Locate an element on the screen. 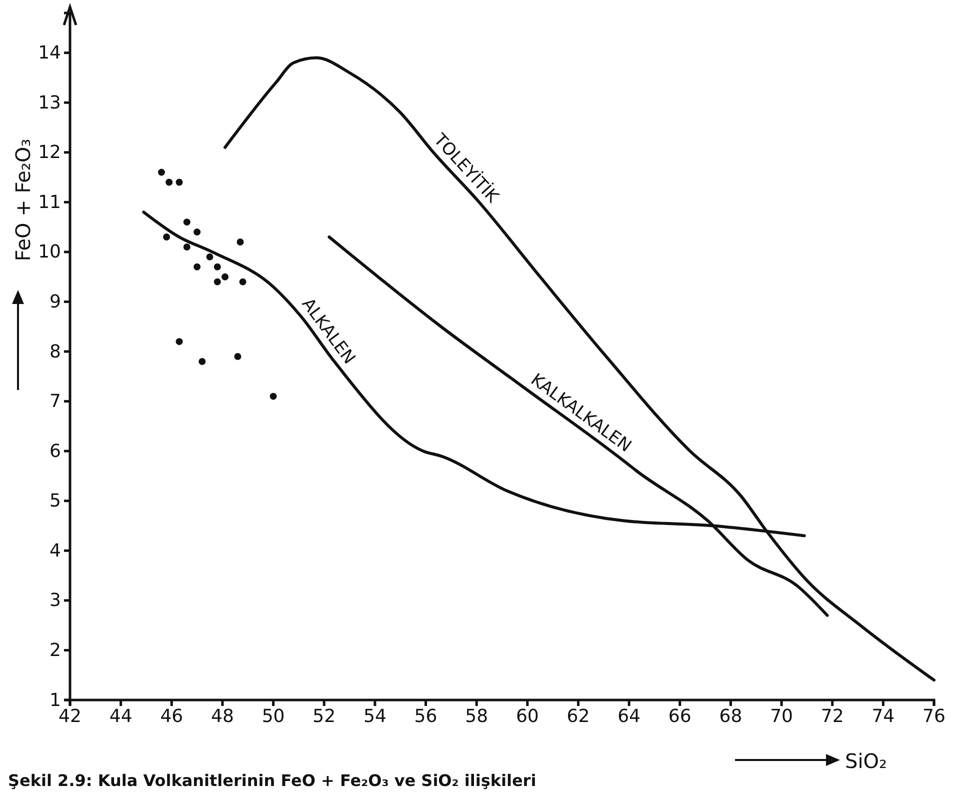  x-tick-label: 66 is located at coordinates (680, 716).